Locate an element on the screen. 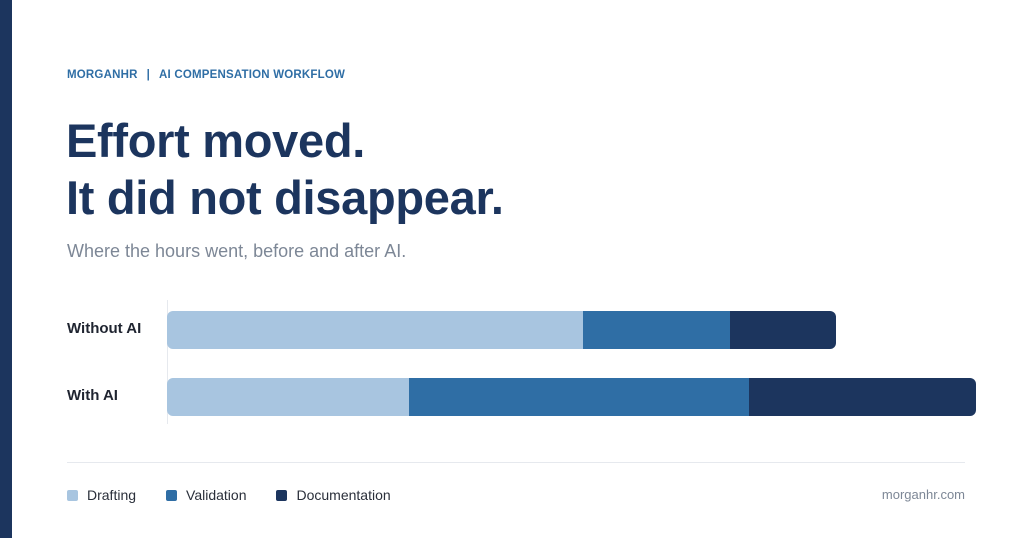 This screenshot has width=1024, height=538. headline-line-1: Effort moved. is located at coordinates (216, 140).